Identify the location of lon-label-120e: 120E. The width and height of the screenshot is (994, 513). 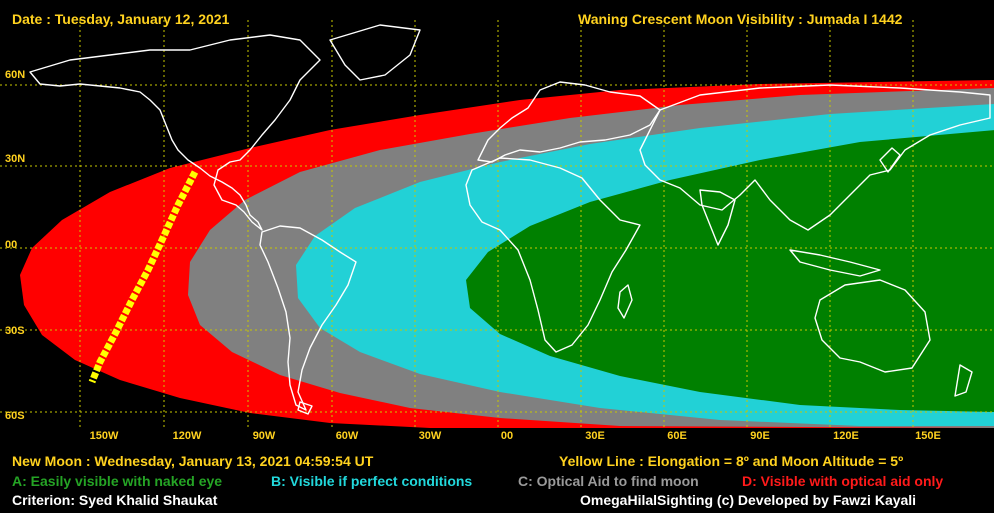
(846, 436).